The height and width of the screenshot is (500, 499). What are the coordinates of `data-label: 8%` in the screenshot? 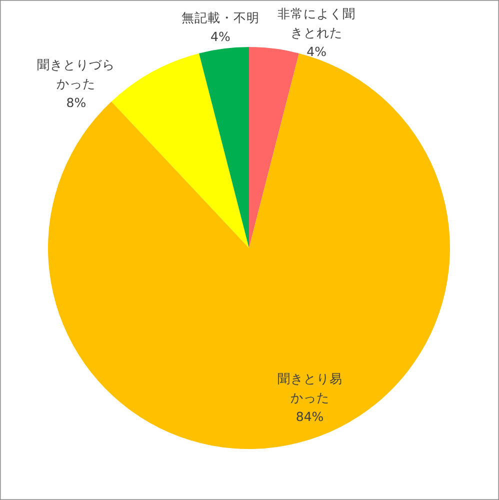 It's located at (76, 102).